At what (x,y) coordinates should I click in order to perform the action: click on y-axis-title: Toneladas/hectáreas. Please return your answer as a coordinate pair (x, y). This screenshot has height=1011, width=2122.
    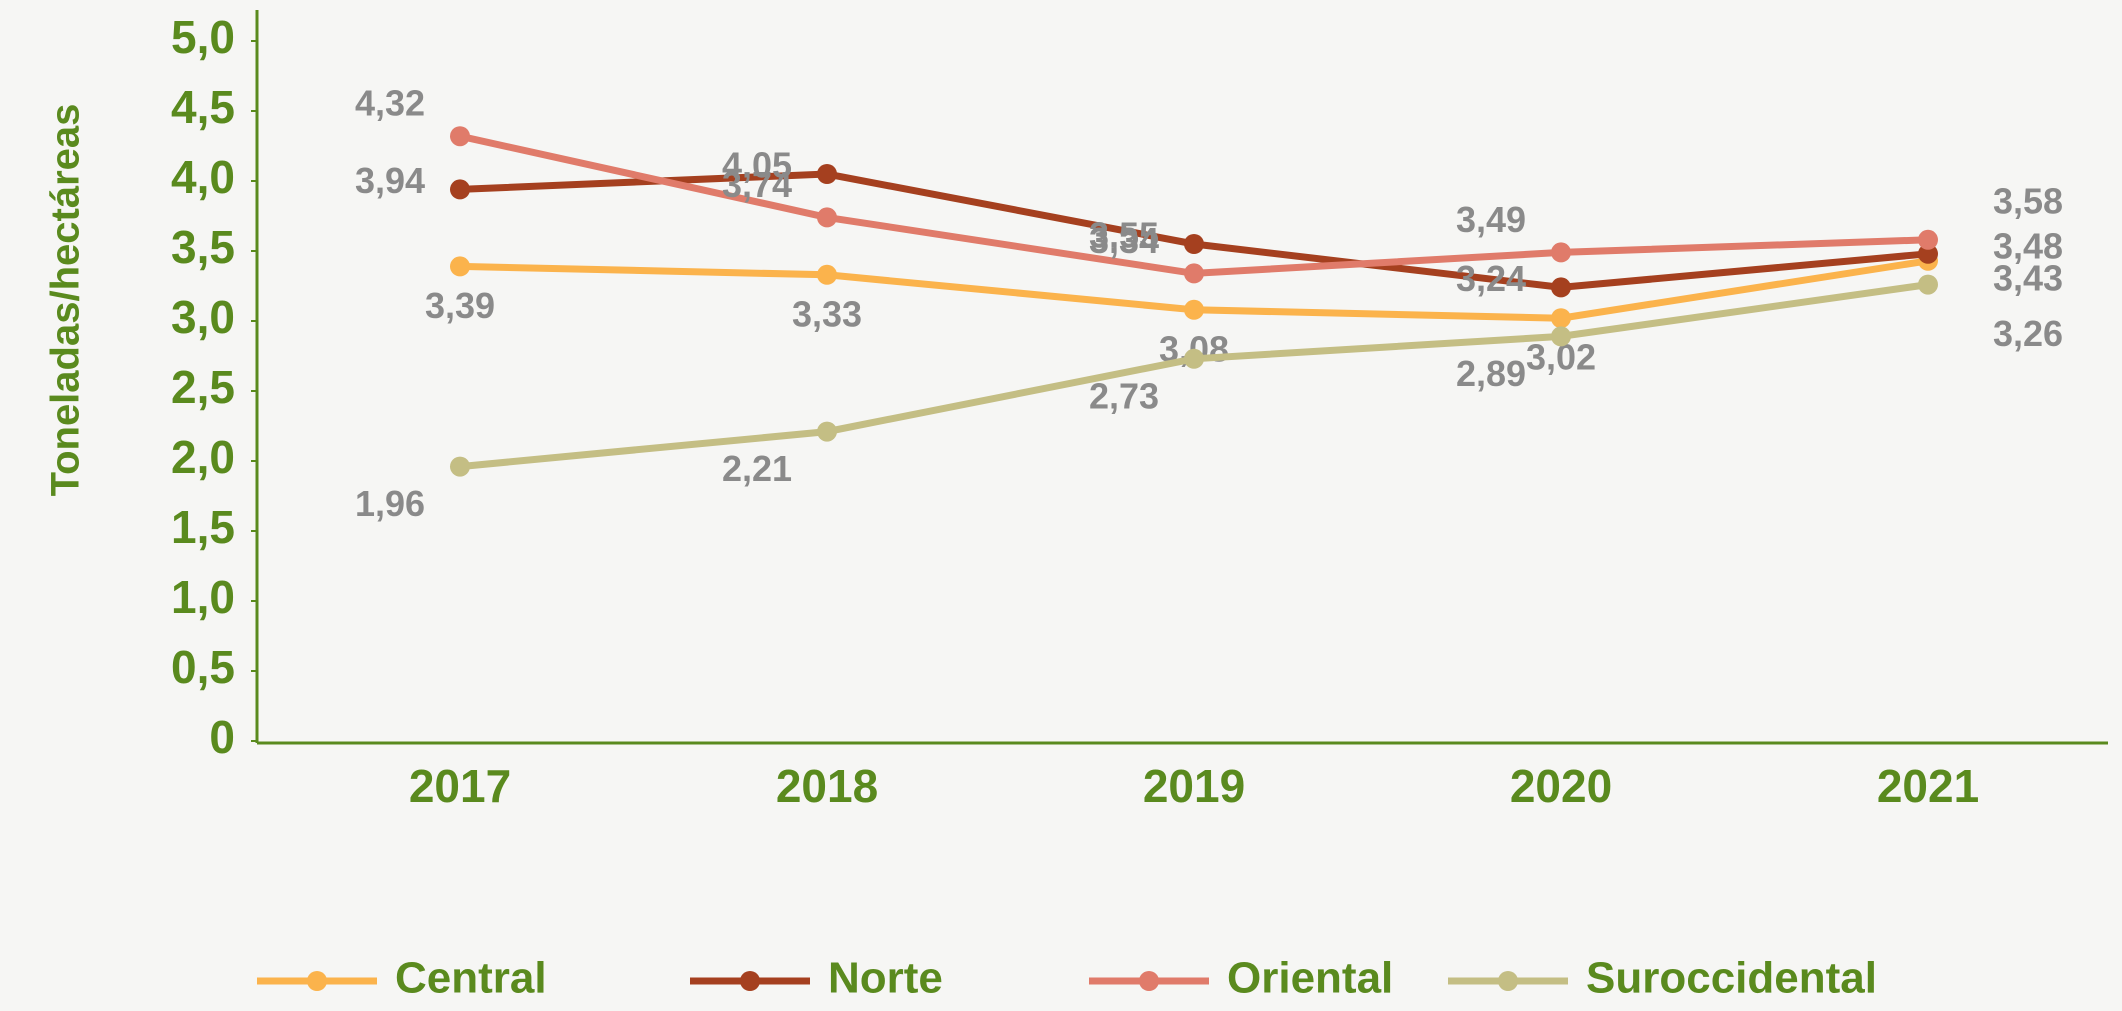
    Looking at the image, I should click on (66, 300).